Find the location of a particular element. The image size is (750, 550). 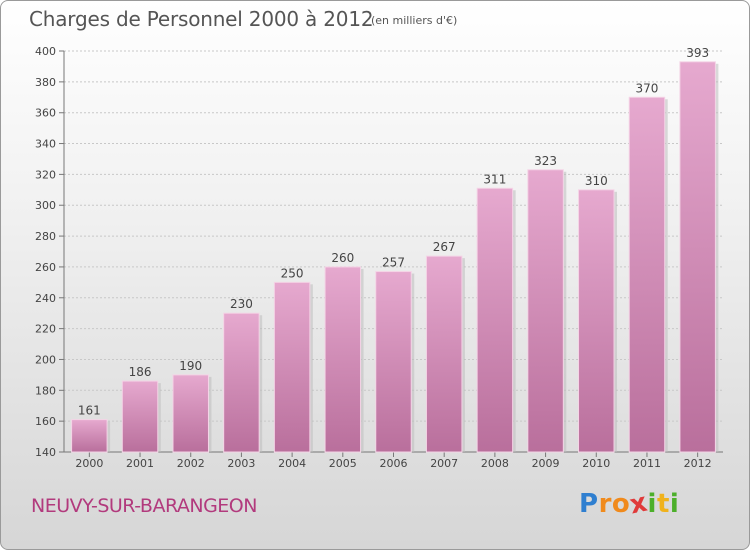

y-tick-label: 360 is located at coordinates (45, 113).